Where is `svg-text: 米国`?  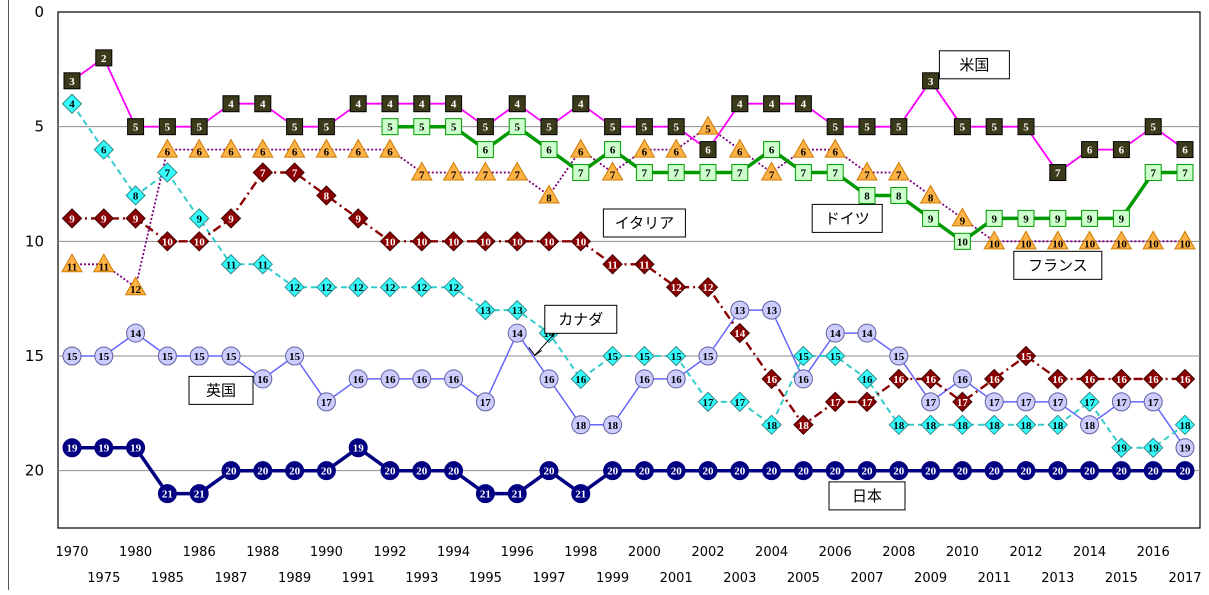 svg-text: 米国 is located at coordinates (974, 65).